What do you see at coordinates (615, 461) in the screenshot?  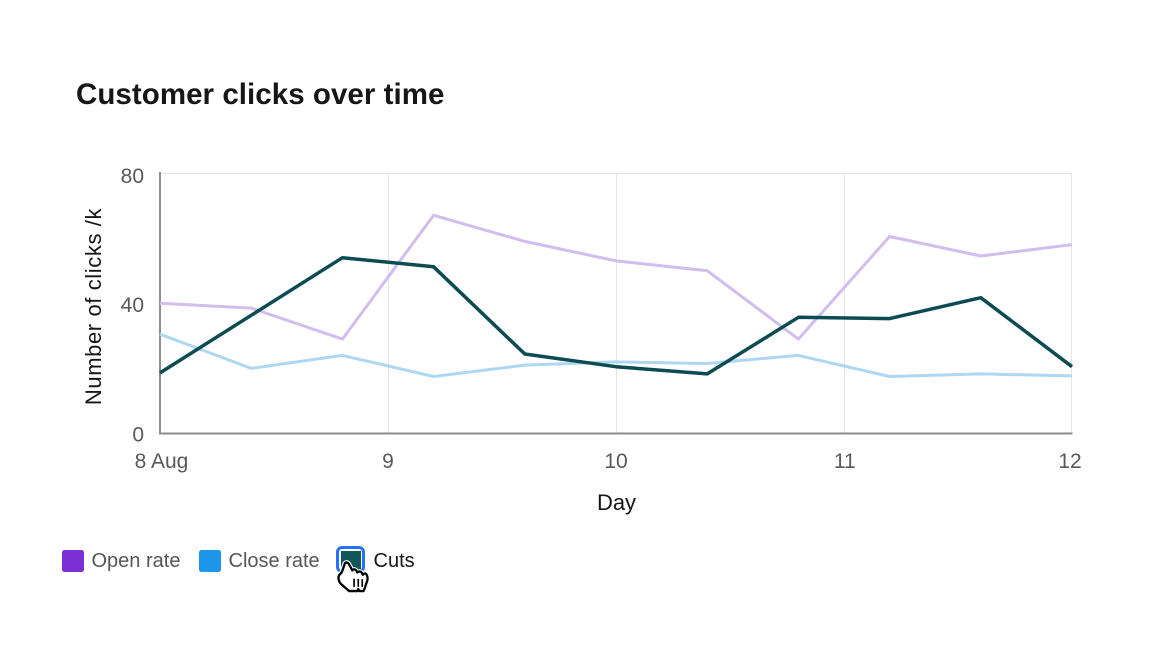 I see `svg-text: 10` at bounding box center [615, 461].